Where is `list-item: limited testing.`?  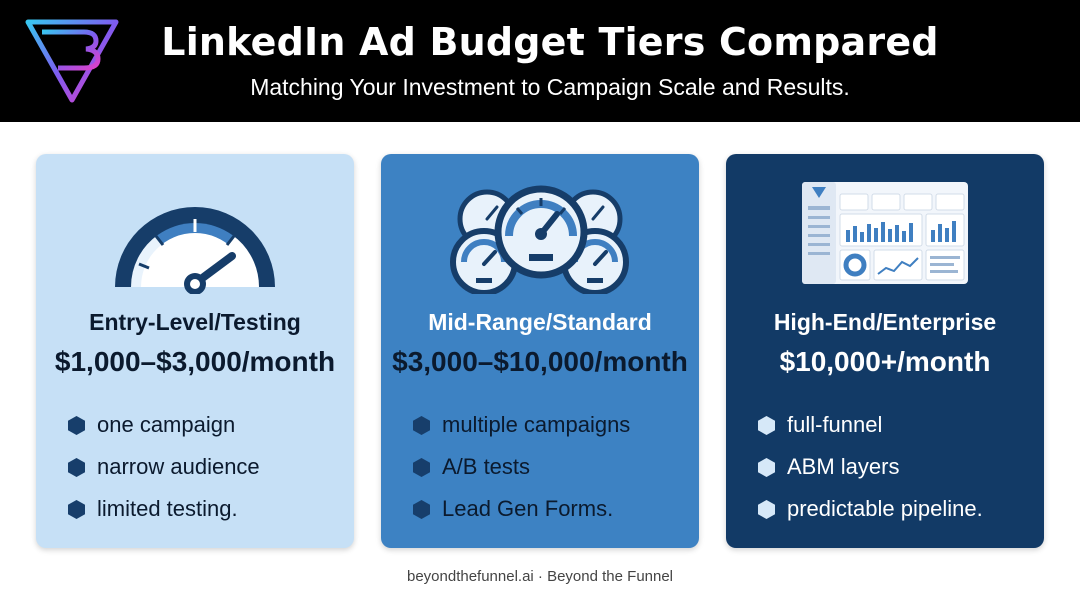
list-item: limited testing. is located at coordinates (164, 509).